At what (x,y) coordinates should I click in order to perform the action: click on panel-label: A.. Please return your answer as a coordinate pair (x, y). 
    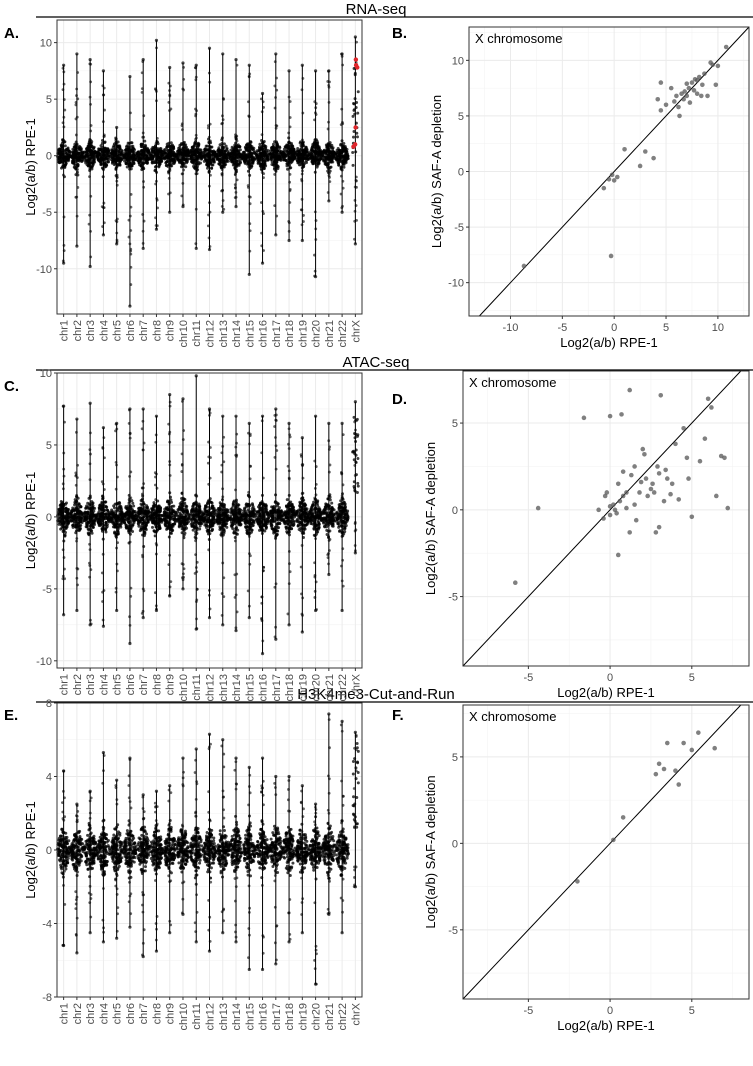
    Looking at the image, I should click on (11, 33).